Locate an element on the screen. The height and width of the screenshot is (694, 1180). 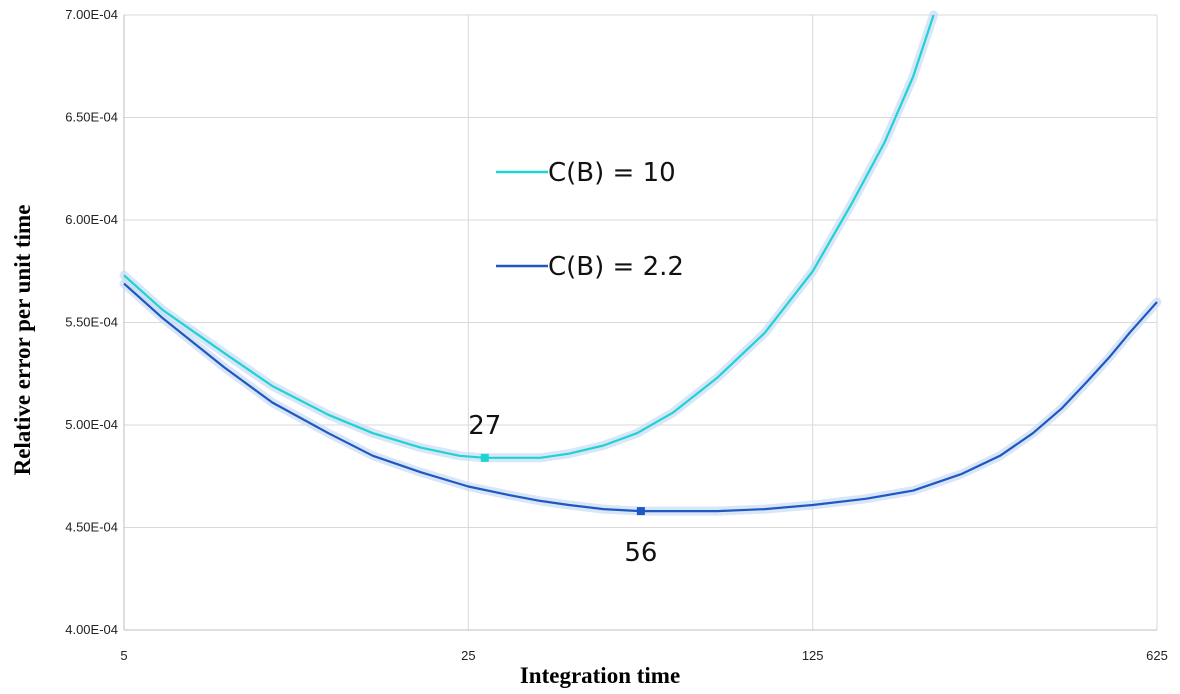
legend-label: C(B) = 2.2 is located at coordinates (616, 267).